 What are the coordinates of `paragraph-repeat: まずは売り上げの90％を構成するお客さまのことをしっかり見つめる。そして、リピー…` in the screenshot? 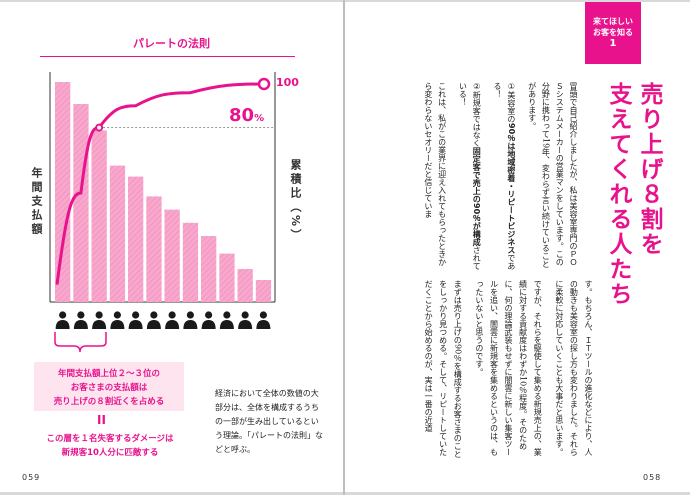 It's located at (443, 369).